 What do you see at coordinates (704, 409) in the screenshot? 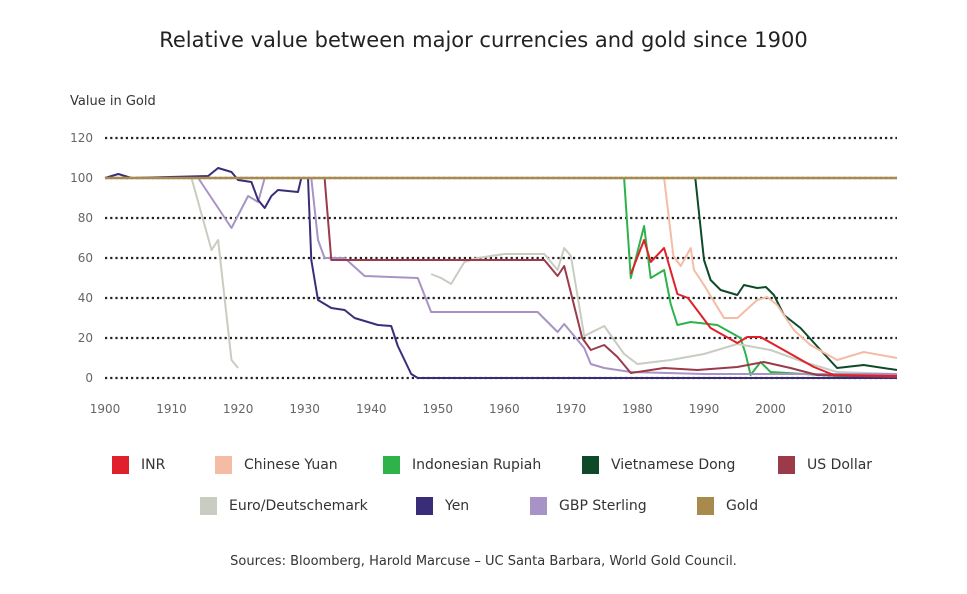
I see `x-tick-label: 1990` at bounding box center [704, 409].